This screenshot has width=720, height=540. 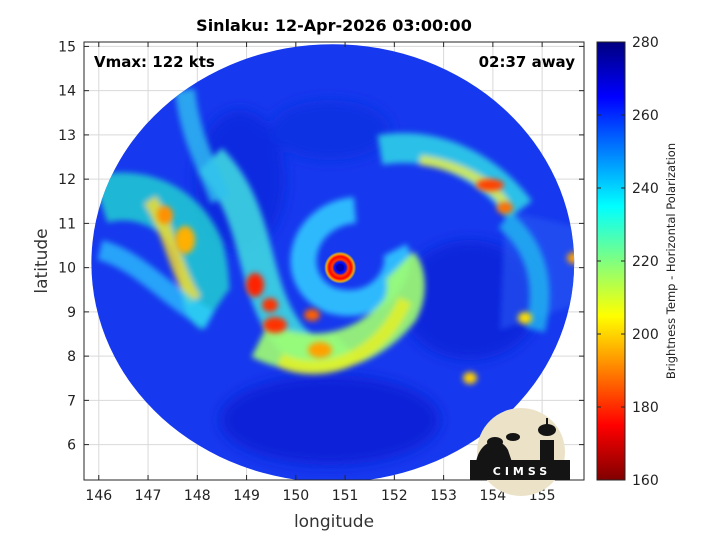 I want to click on x-axis-label: longitude, so click(x=334, y=522).